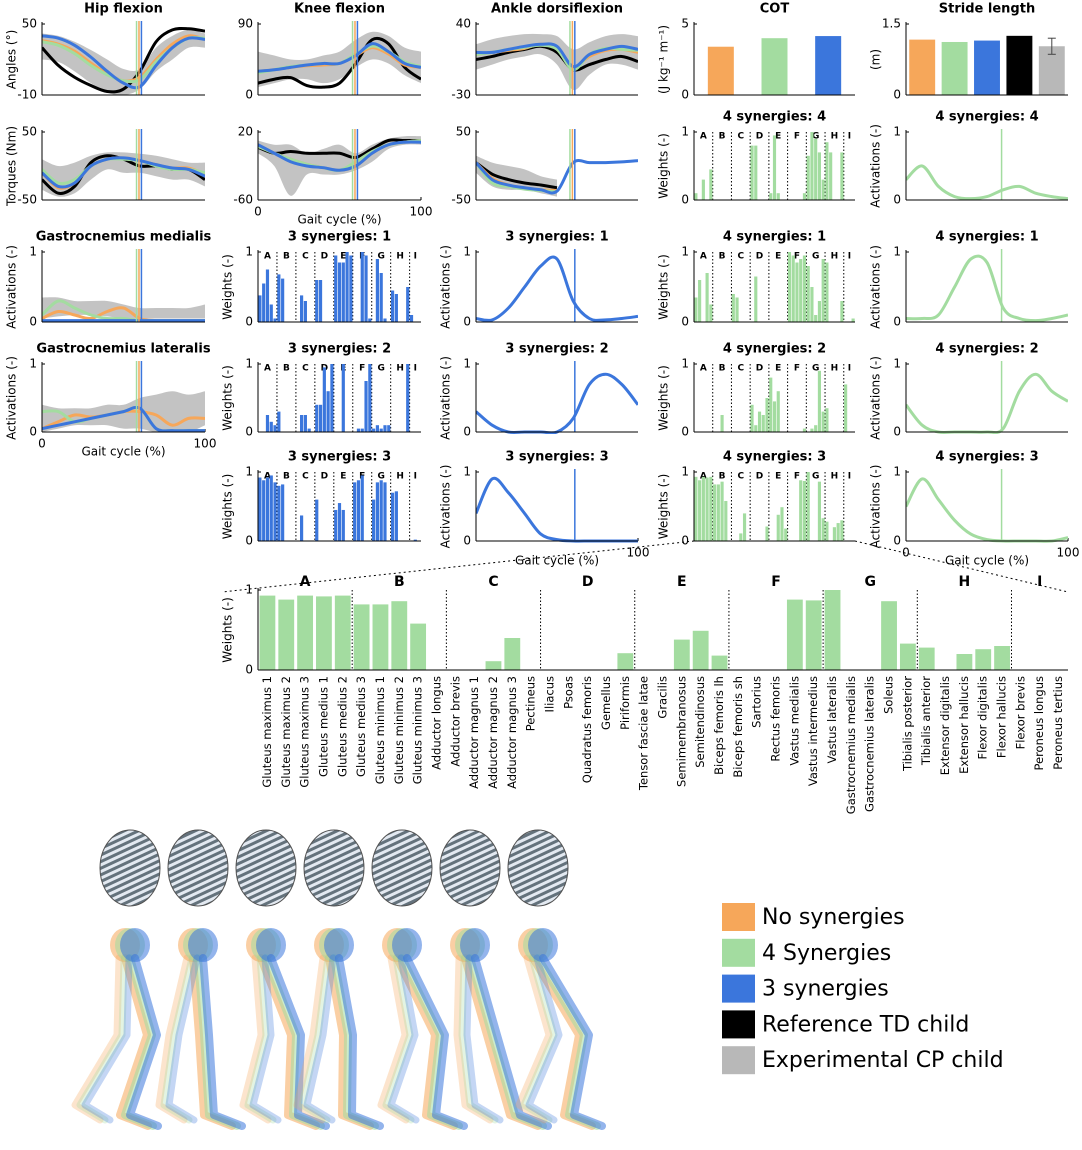 The width and height of the screenshot is (1082, 1150). What do you see at coordinates (986, 349) in the screenshot?
I see `panel-title: 4 synergies: 2` at bounding box center [986, 349].